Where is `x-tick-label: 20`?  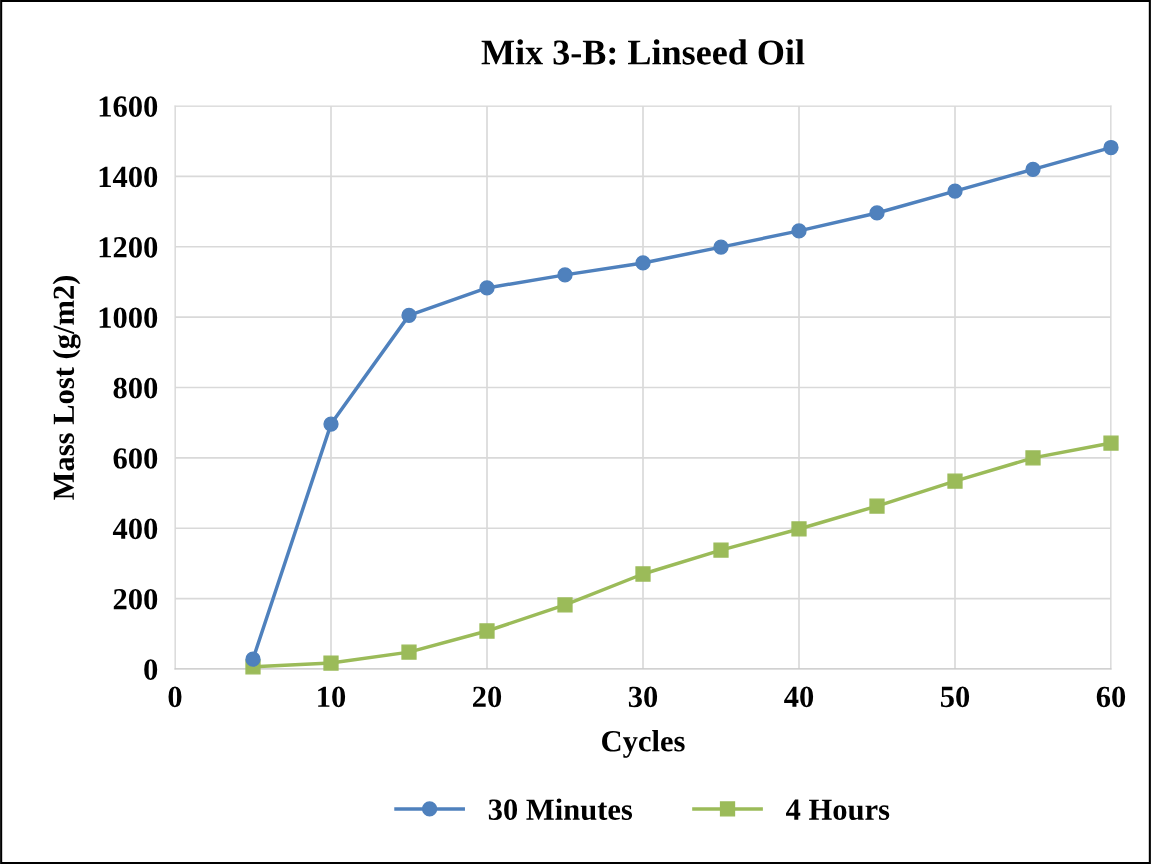 x-tick-label: 20 is located at coordinates (487, 697).